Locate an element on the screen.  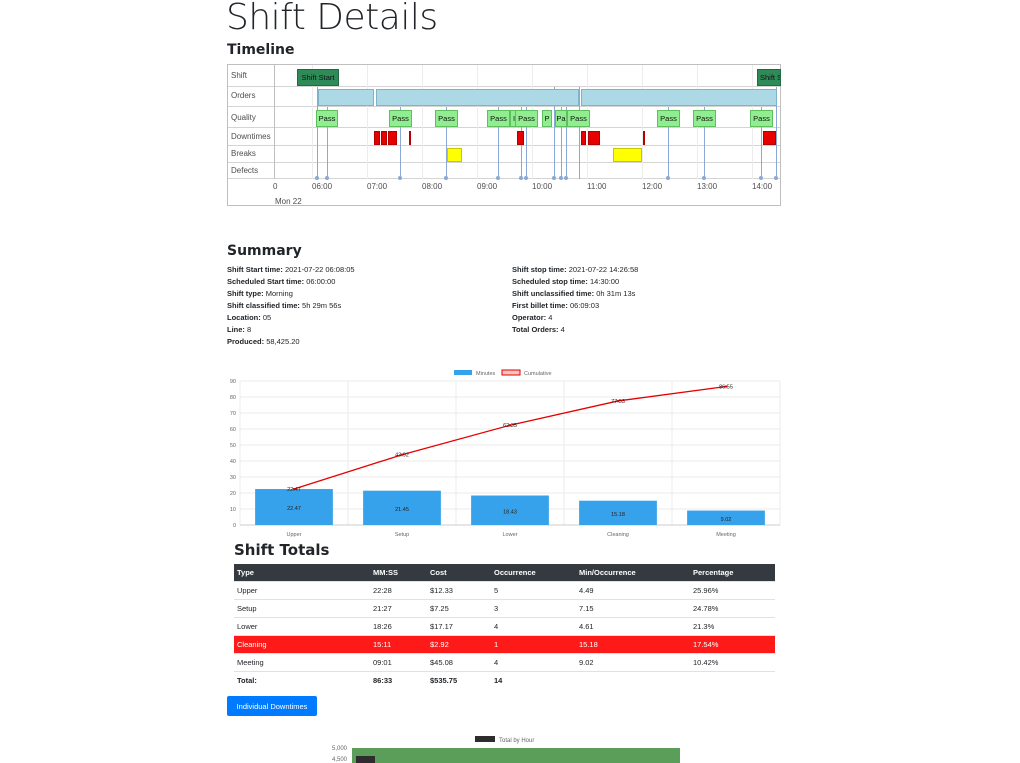
table-cell: $2.92 is located at coordinates (459, 644).